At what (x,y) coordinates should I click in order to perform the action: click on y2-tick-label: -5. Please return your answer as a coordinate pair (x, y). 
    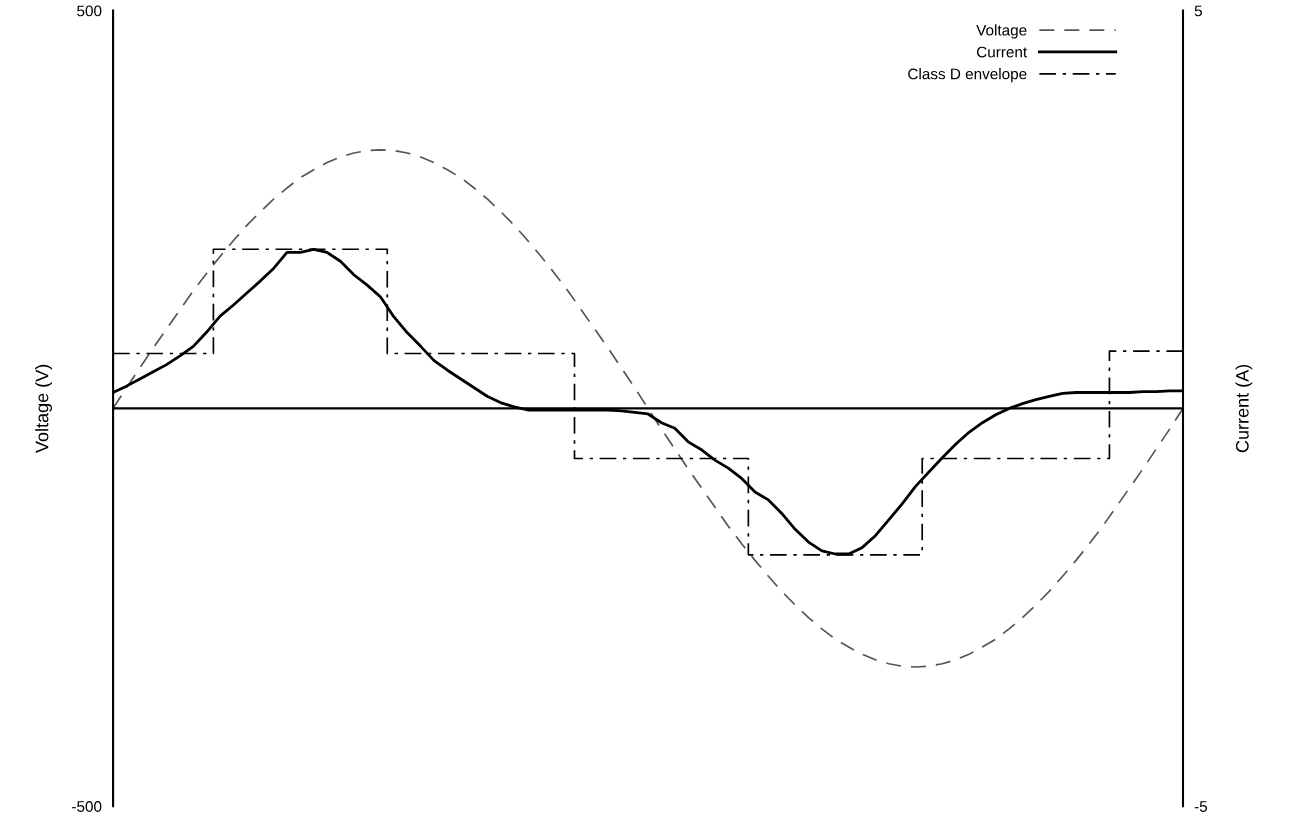
    Looking at the image, I should click on (1201, 806).